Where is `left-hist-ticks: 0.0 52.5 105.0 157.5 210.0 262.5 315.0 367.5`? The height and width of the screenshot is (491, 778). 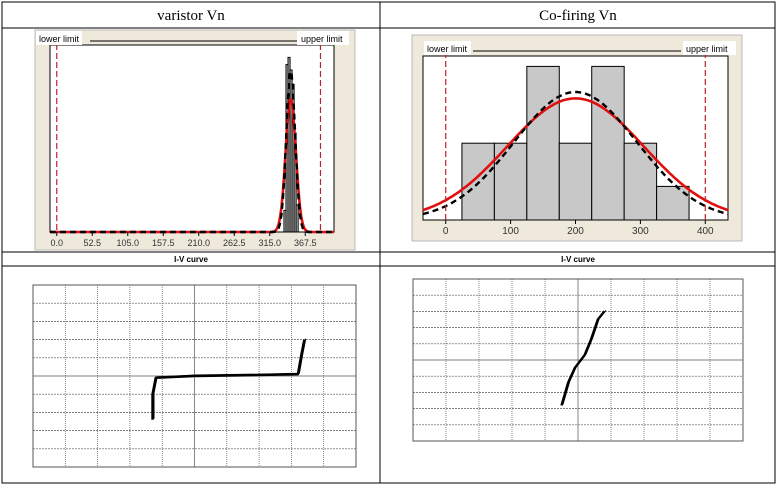
left-hist-ticks: 0.0 52.5 105.0 157.5 210.0 262.5 315.0 367.5 is located at coordinates (184, 240).